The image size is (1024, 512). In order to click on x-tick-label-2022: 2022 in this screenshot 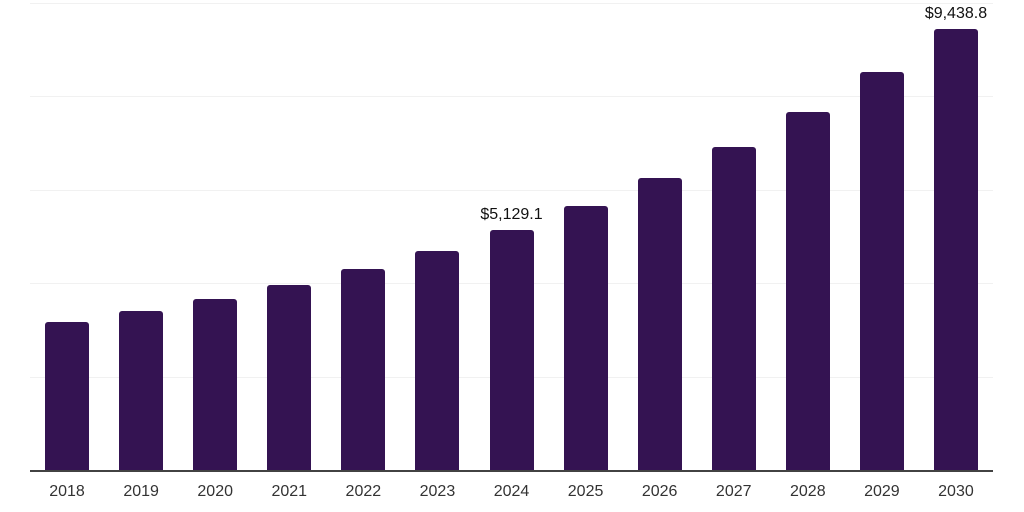, I will do `click(363, 491)`.